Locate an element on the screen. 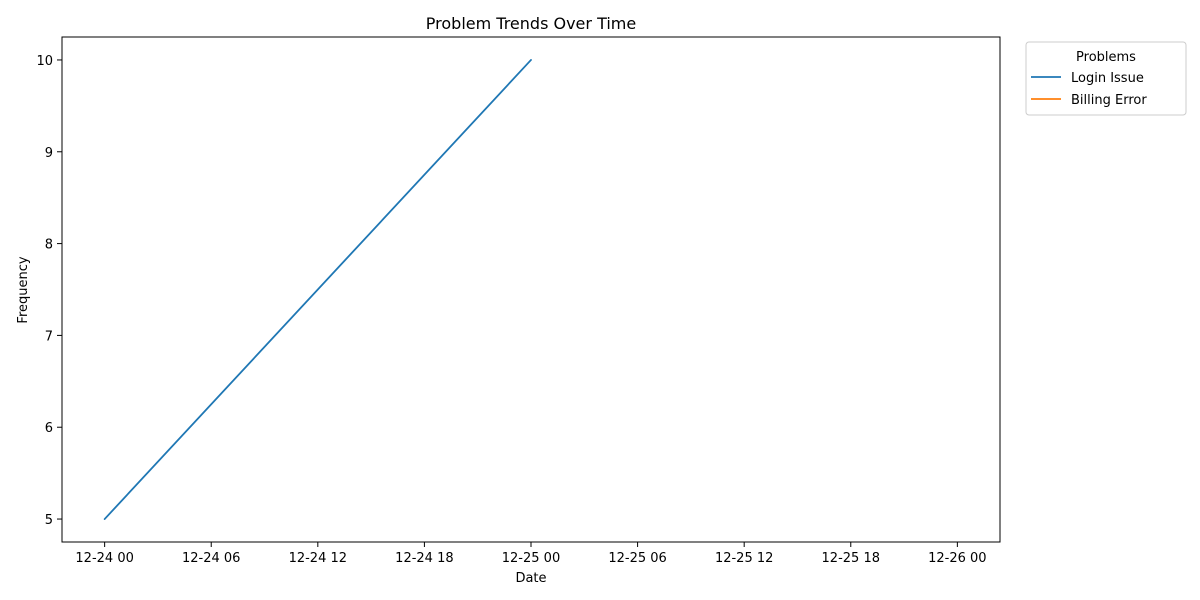 Image resolution: width=1200 pixels, height=600 pixels. y-tick-label: 8 is located at coordinates (49, 245).